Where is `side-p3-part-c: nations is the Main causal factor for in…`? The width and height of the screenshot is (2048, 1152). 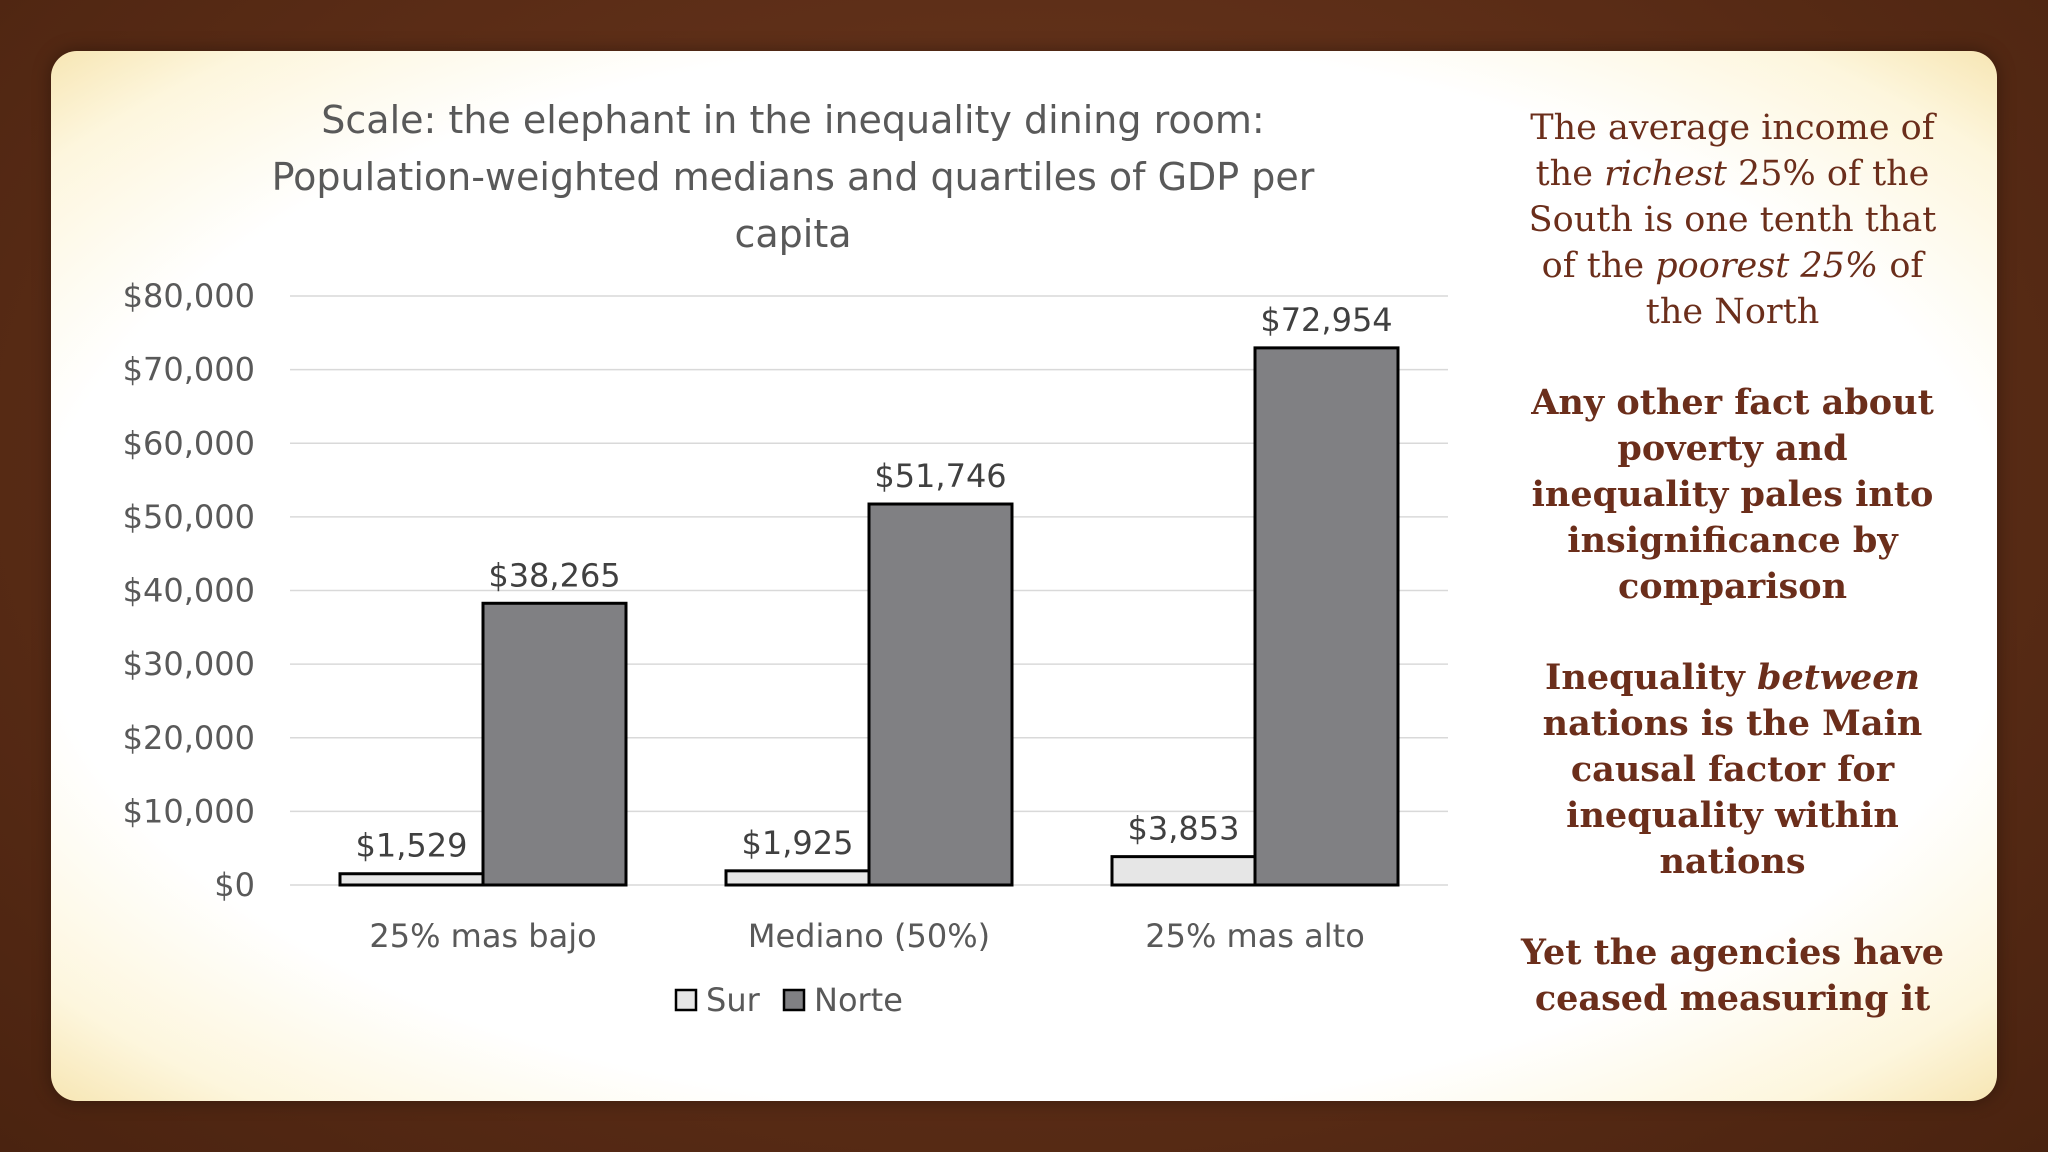
side-p3-part-c: nations is the Main causal factor for in… is located at coordinates (1732, 792).